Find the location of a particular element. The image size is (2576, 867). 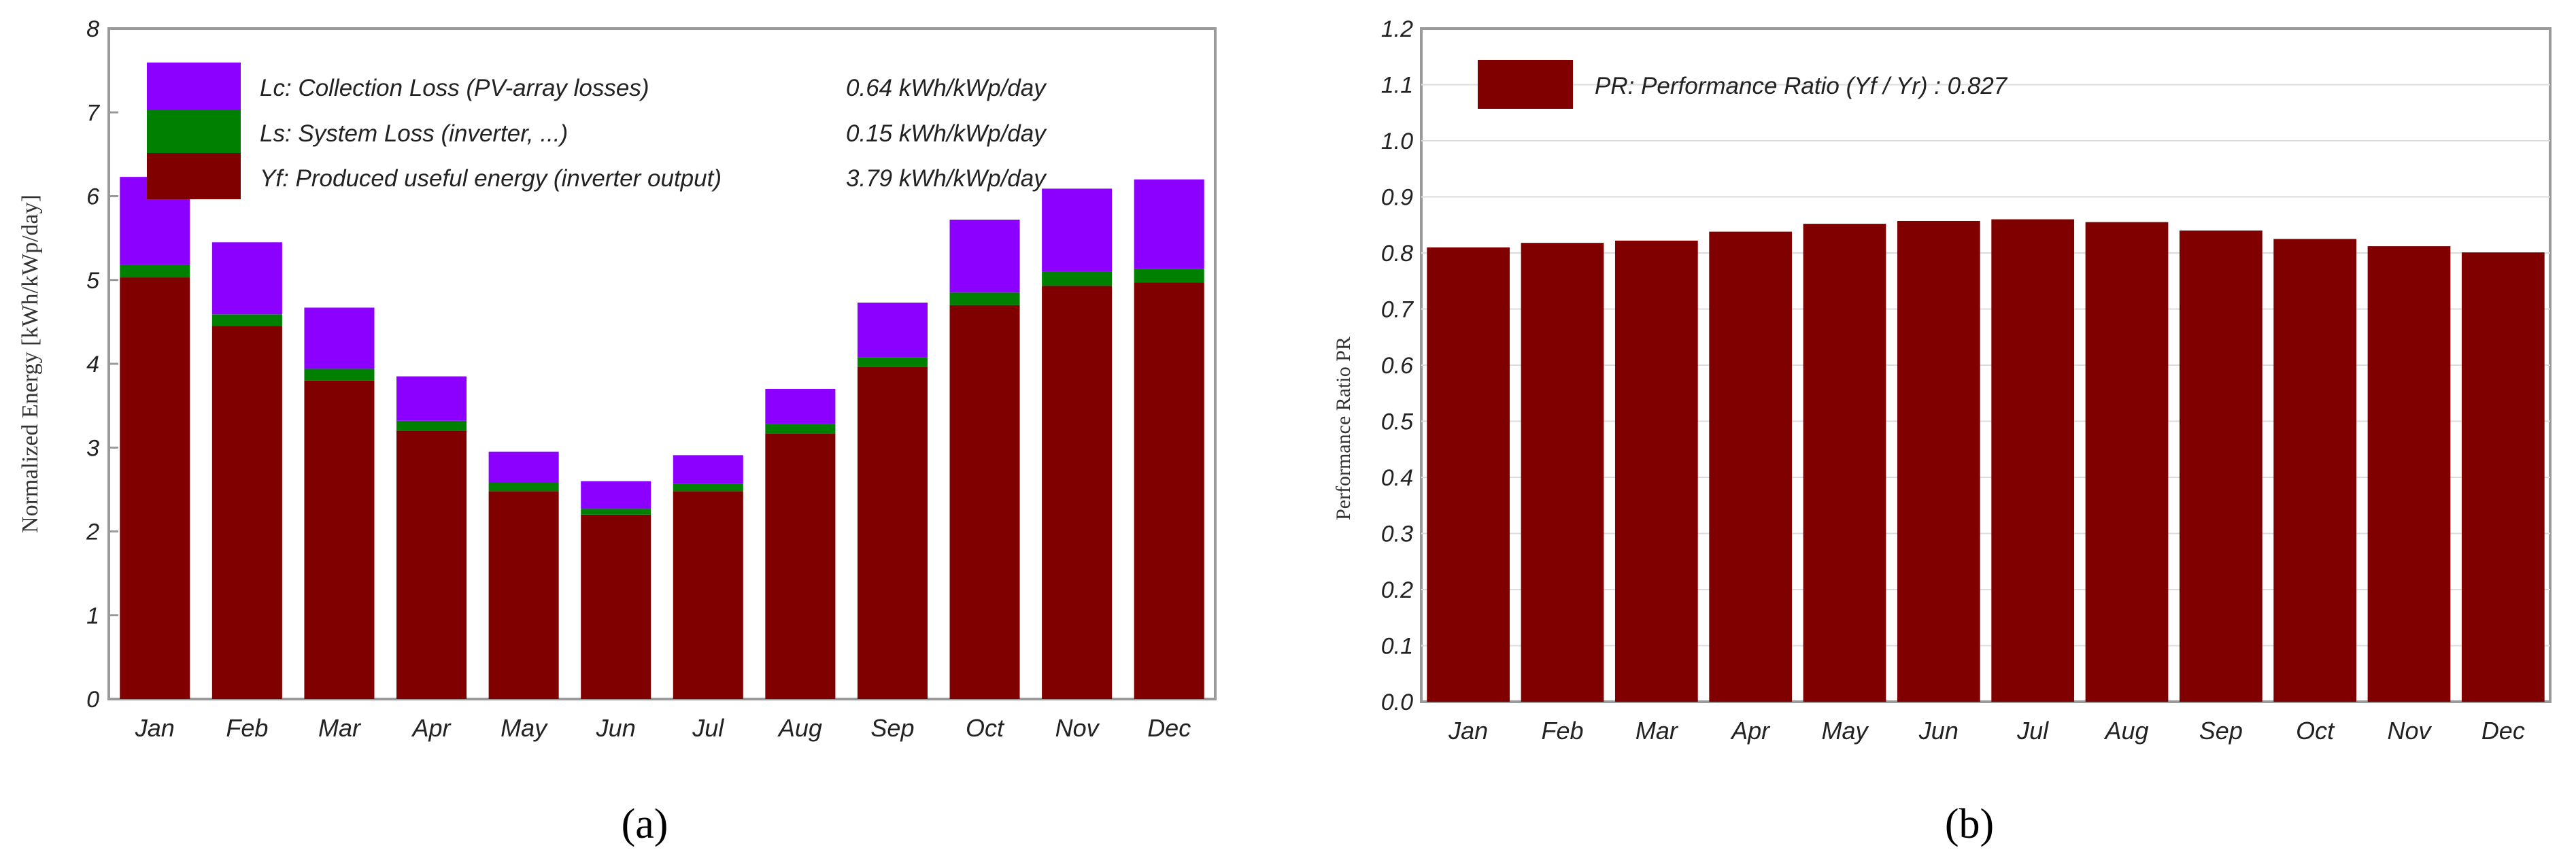

legend-label-lc: Lc: Collection Loss (PV-array losses) is located at coordinates (454, 88).